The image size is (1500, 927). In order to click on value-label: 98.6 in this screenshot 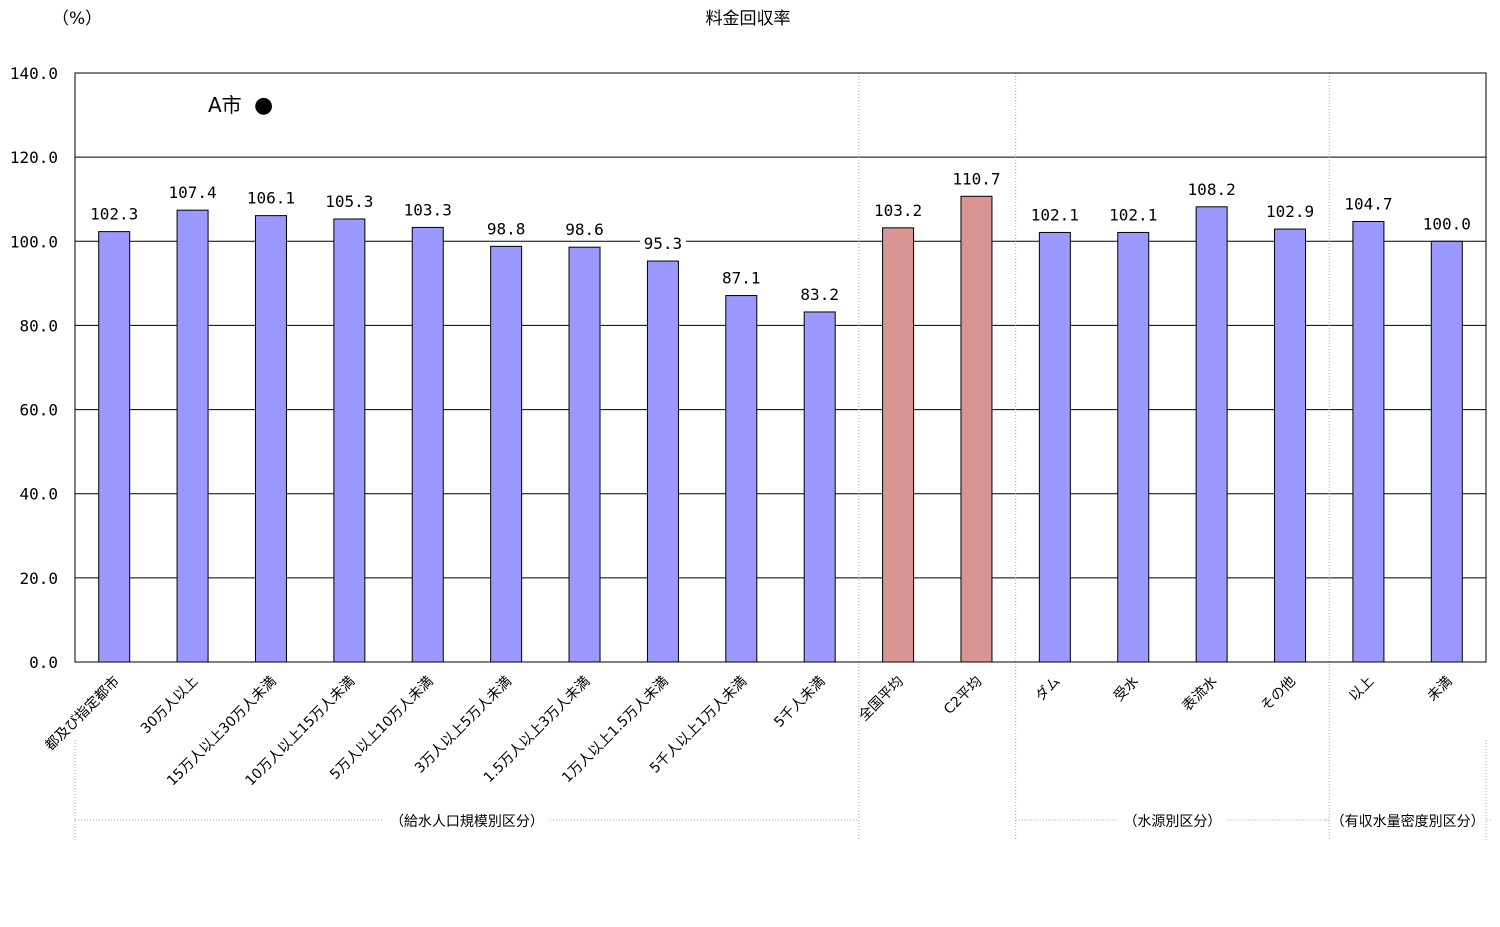, I will do `click(584, 229)`.